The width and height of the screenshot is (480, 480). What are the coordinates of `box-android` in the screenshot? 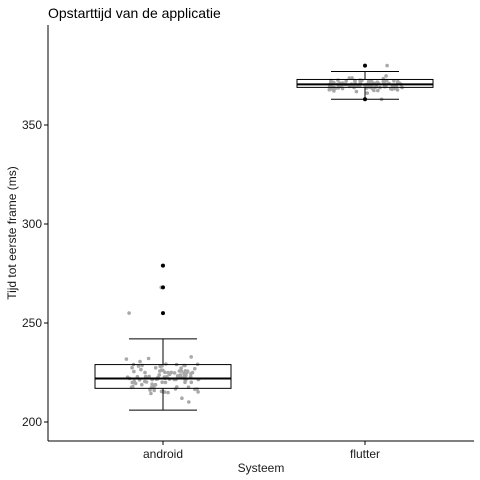 It's located at (163, 337).